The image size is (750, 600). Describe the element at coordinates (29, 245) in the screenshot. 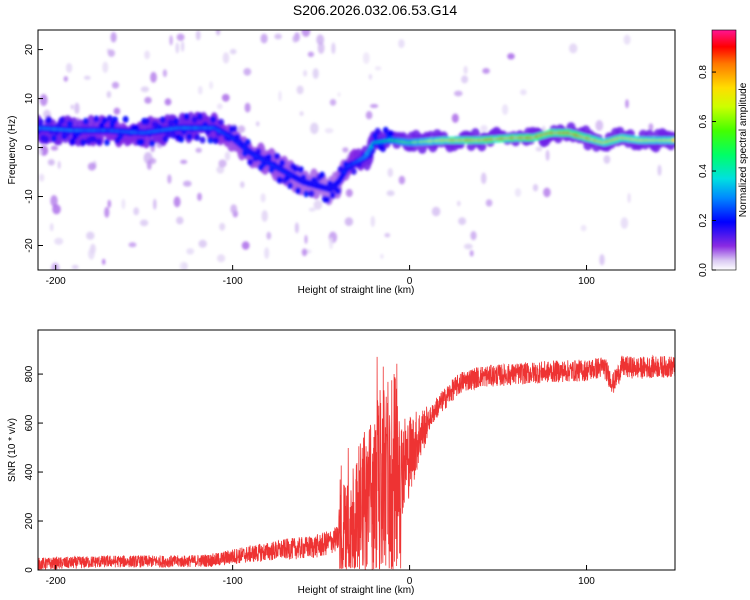

I see `spectrogram-y-tick-label: -20` at that location.